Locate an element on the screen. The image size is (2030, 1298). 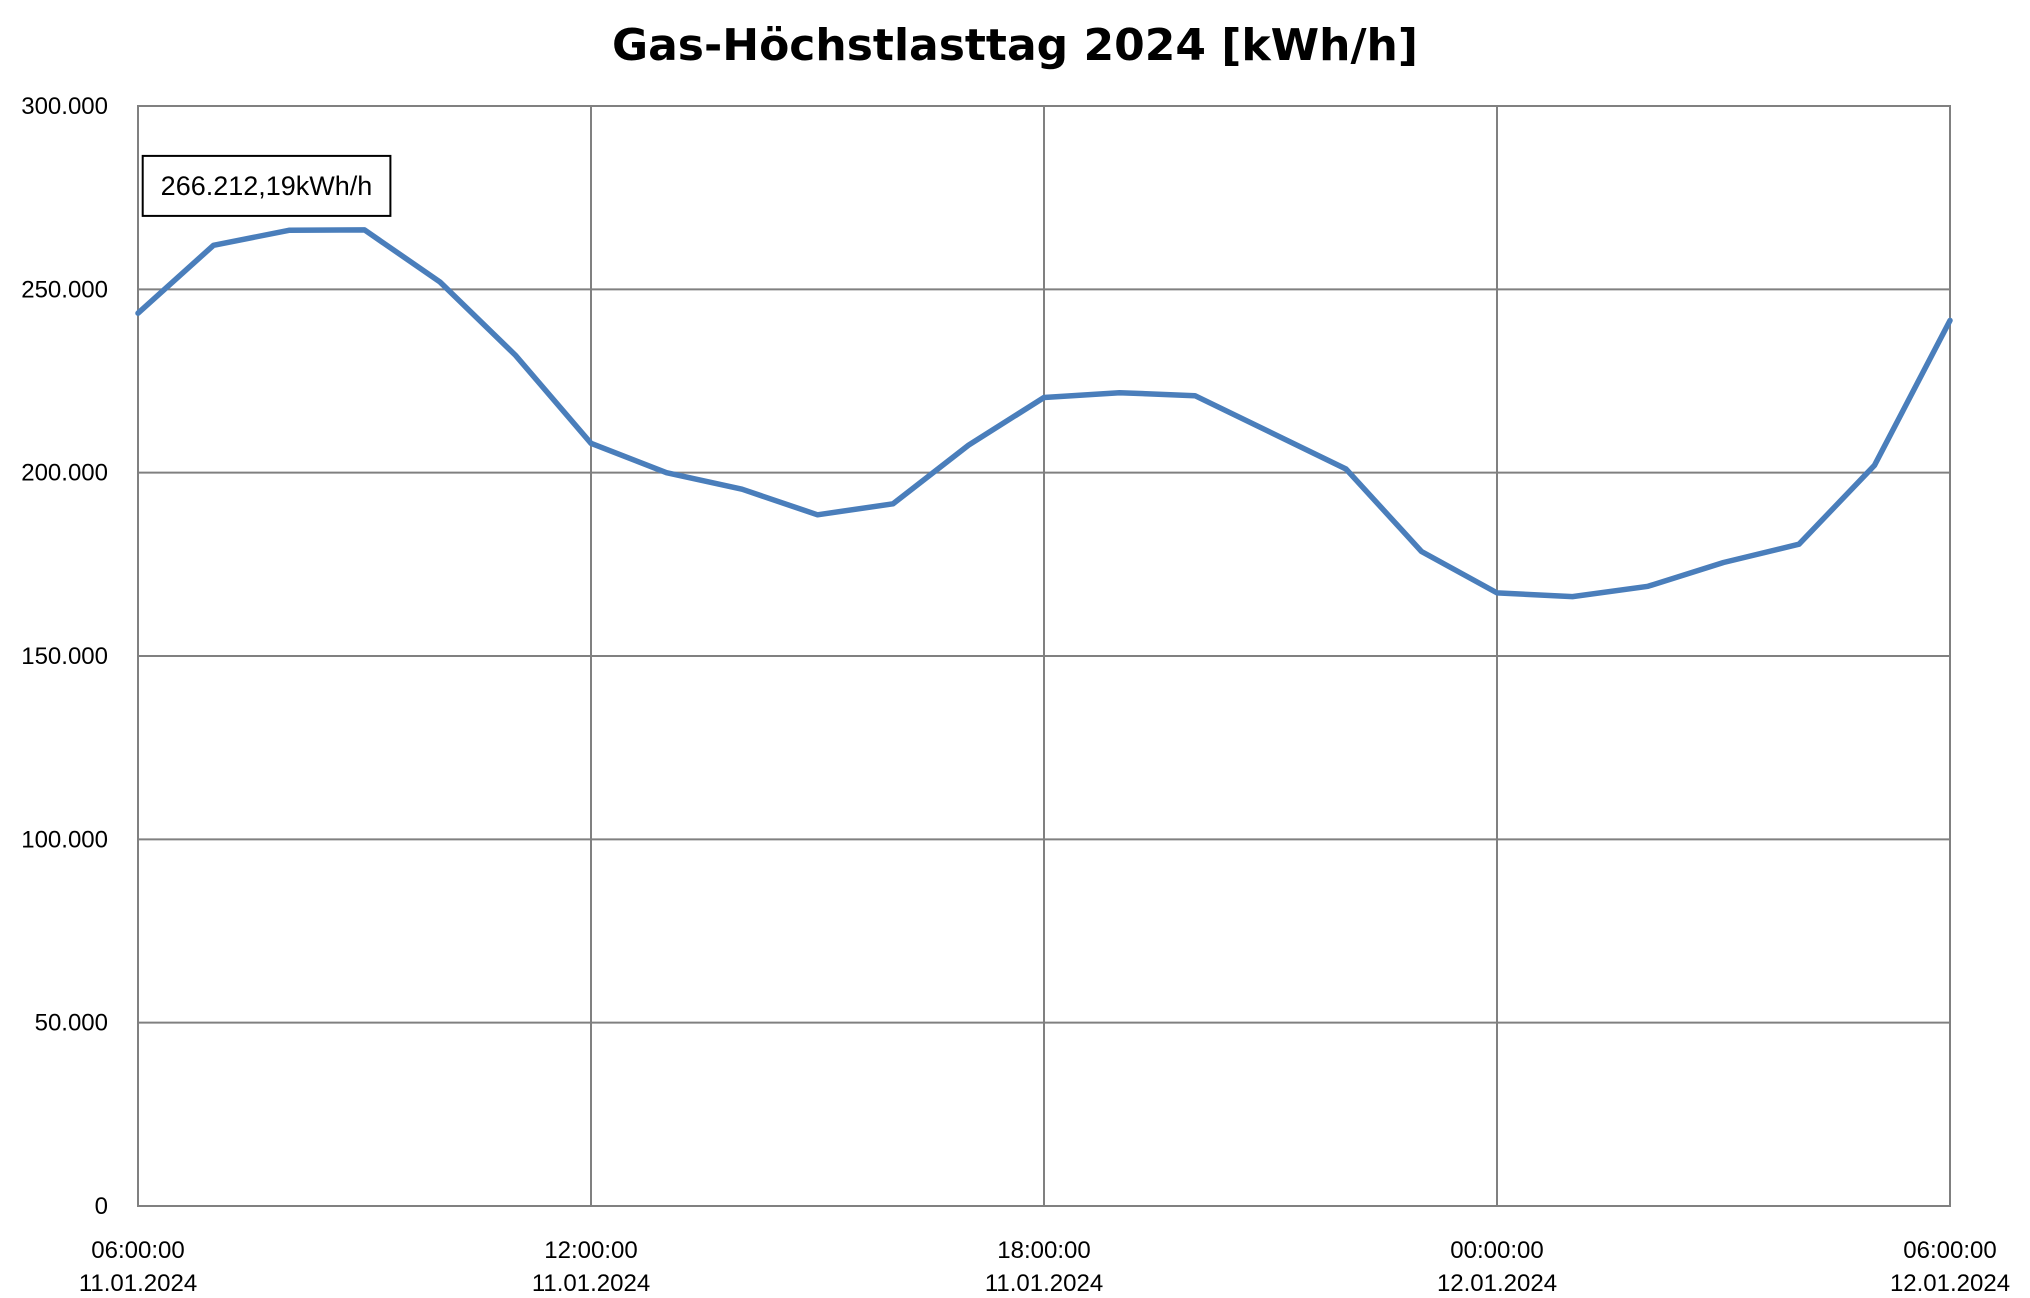
y-tick-label: 200.000 is located at coordinates (64, 473).